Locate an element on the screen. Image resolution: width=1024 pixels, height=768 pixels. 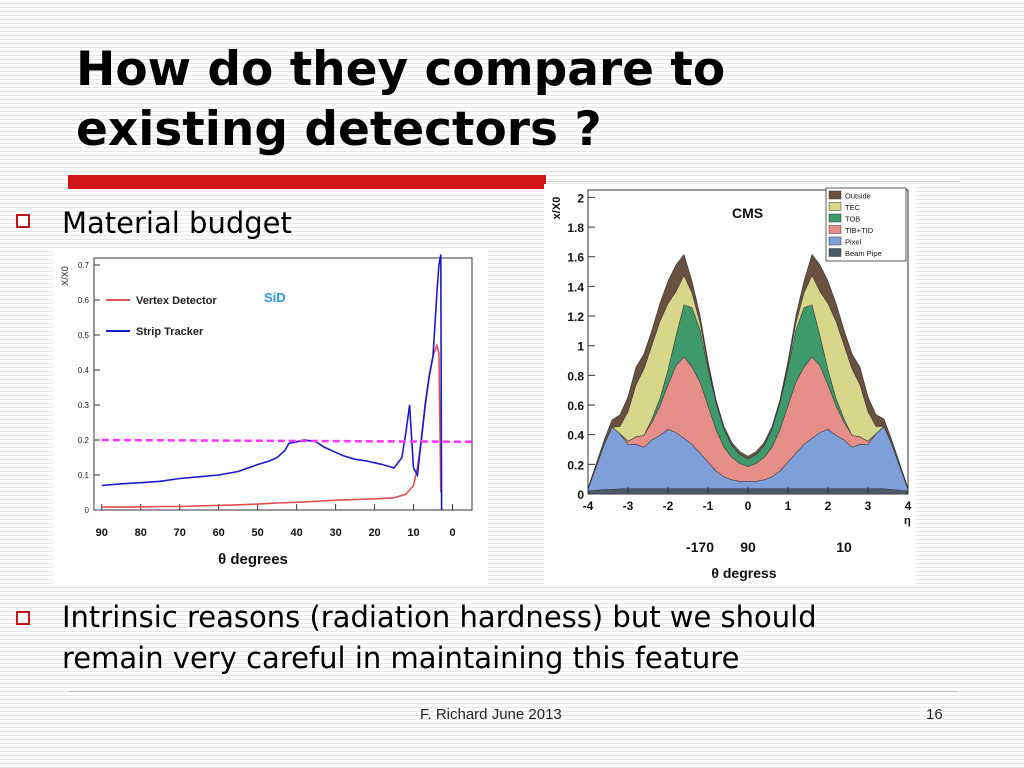
sid-y-tick-label: 0 is located at coordinates (87, 510).